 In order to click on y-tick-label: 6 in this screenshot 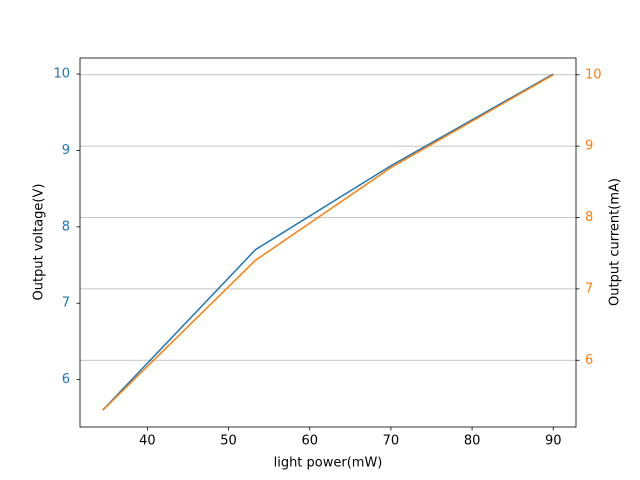, I will do `click(66, 379)`.